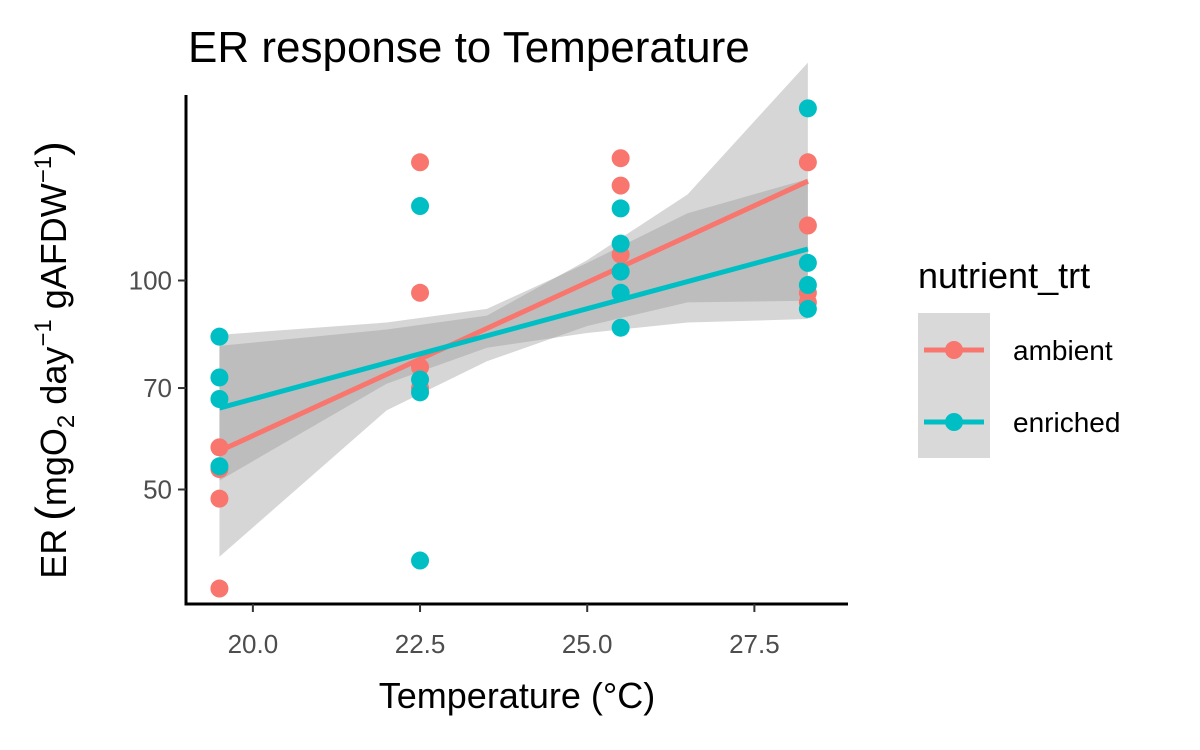 The height and width of the screenshot is (750, 1200). What do you see at coordinates (504, 631) in the screenshot?
I see `x-axis-ticks: 20.0 22.5 25.0 27.5` at bounding box center [504, 631].